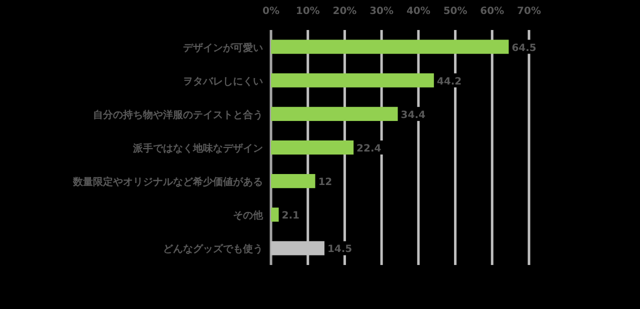 The image size is (640, 309). Describe the element at coordinates (492, 11) in the screenshot. I see `x-tick-label: 60%` at that location.